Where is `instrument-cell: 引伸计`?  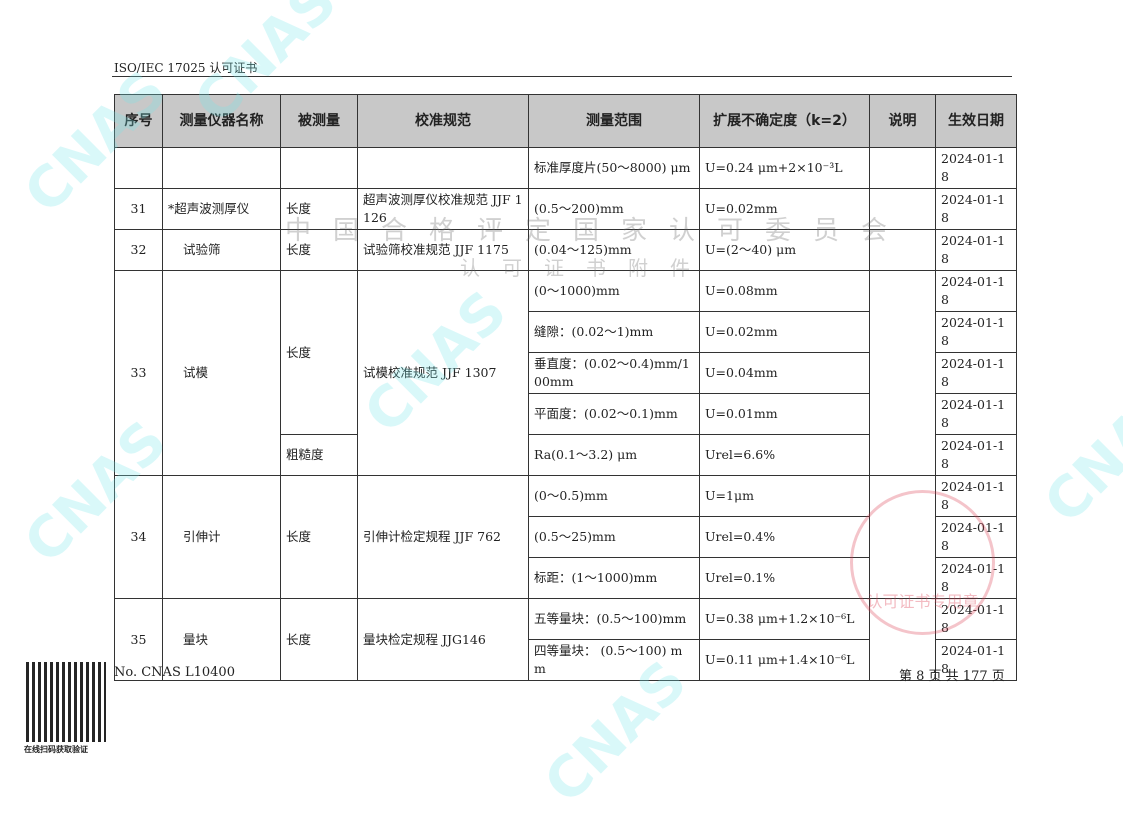 instrument-cell: 引伸计 is located at coordinates (221, 537).